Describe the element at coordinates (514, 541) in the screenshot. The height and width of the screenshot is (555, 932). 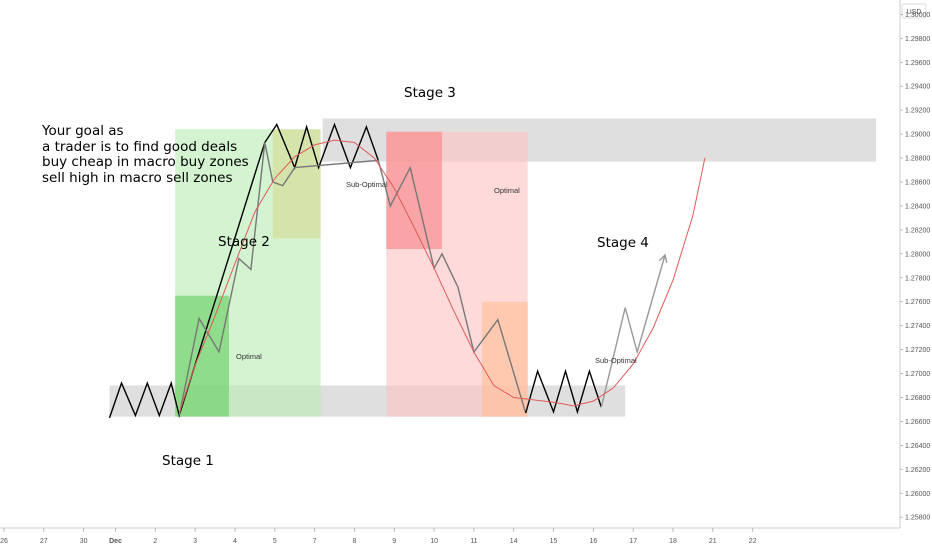
I see `x-tick-label: 14` at that location.